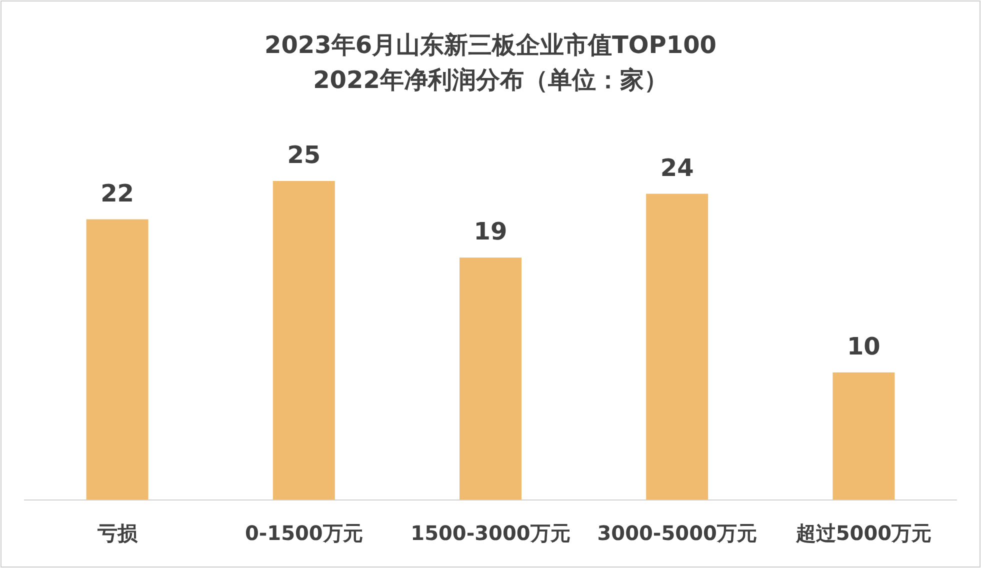  I want to click on x-tick-label: 亏损, so click(117, 533).